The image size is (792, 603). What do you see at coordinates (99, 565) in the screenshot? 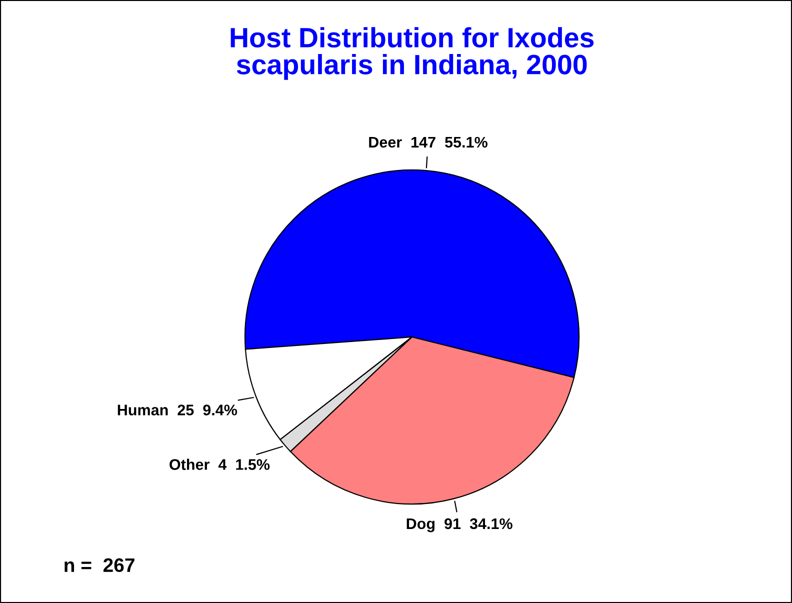
I see `text: n = 267` at bounding box center [99, 565].